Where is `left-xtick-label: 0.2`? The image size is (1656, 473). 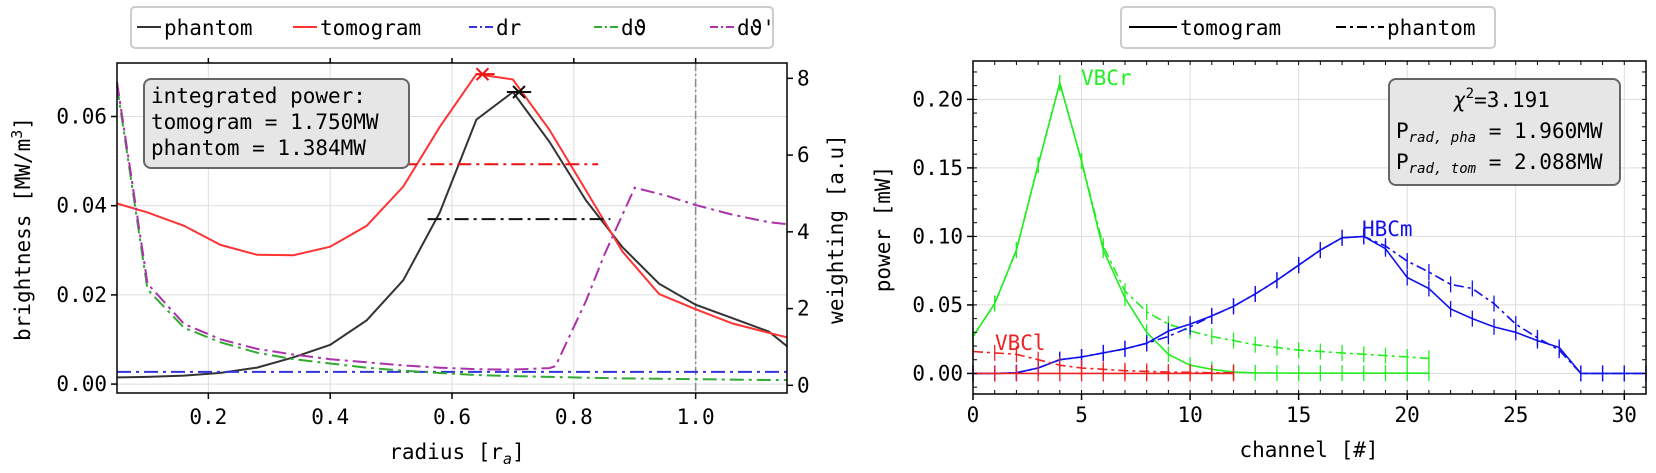 left-xtick-label: 0.2 is located at coordinates (208, 417).